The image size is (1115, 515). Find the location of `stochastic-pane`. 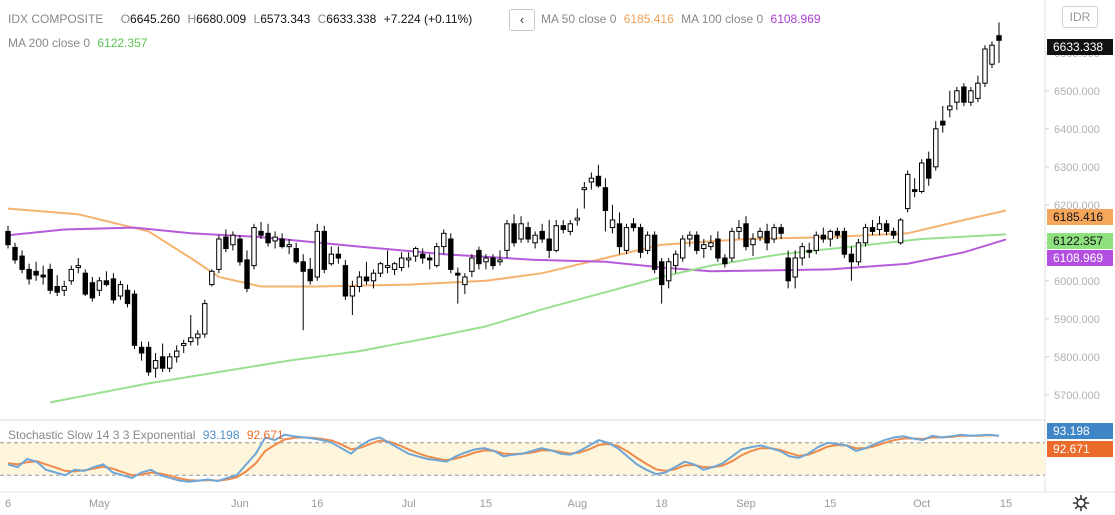

stochastic-pane is located at coordinates (522, 458).